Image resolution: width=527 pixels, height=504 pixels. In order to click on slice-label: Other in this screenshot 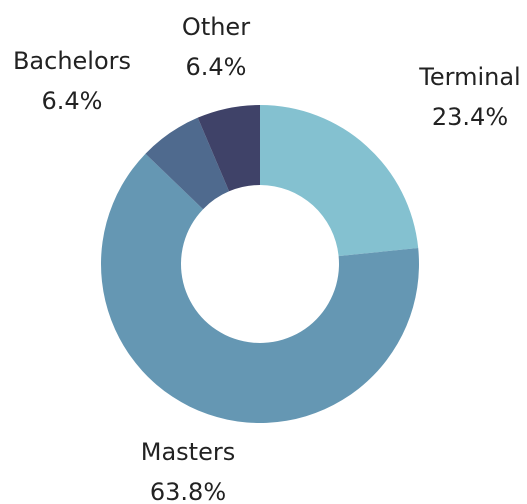, I will do `click(216, 27)`.